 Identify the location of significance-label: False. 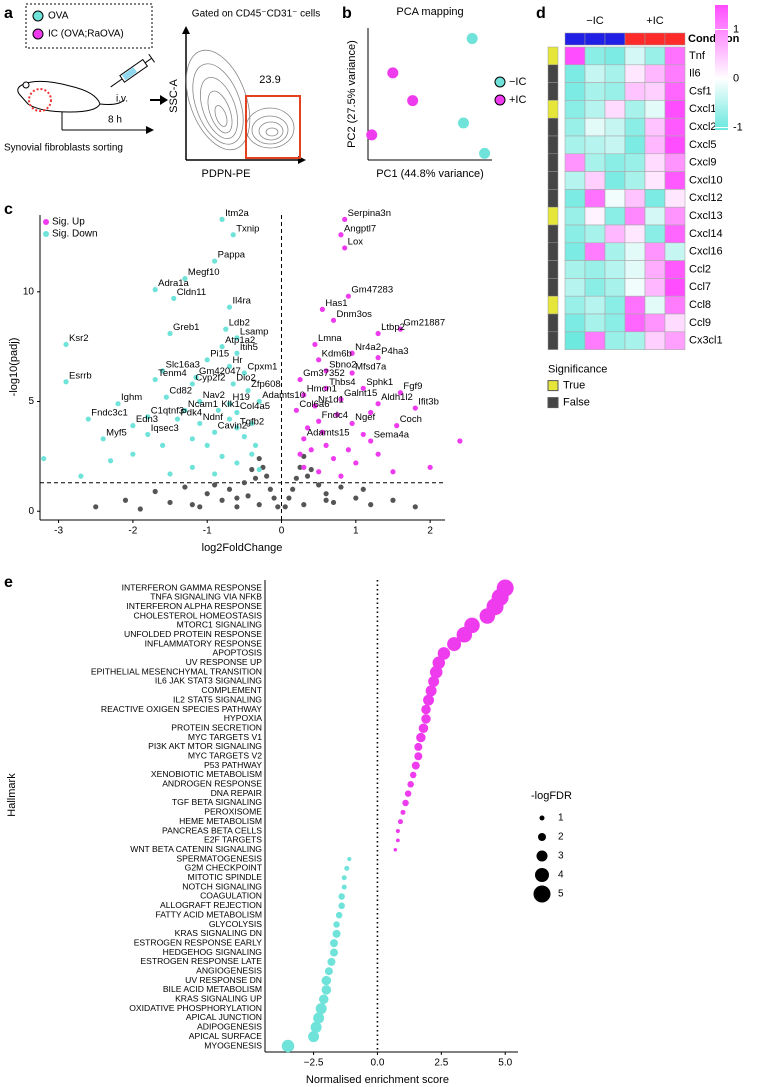
(576, 403).